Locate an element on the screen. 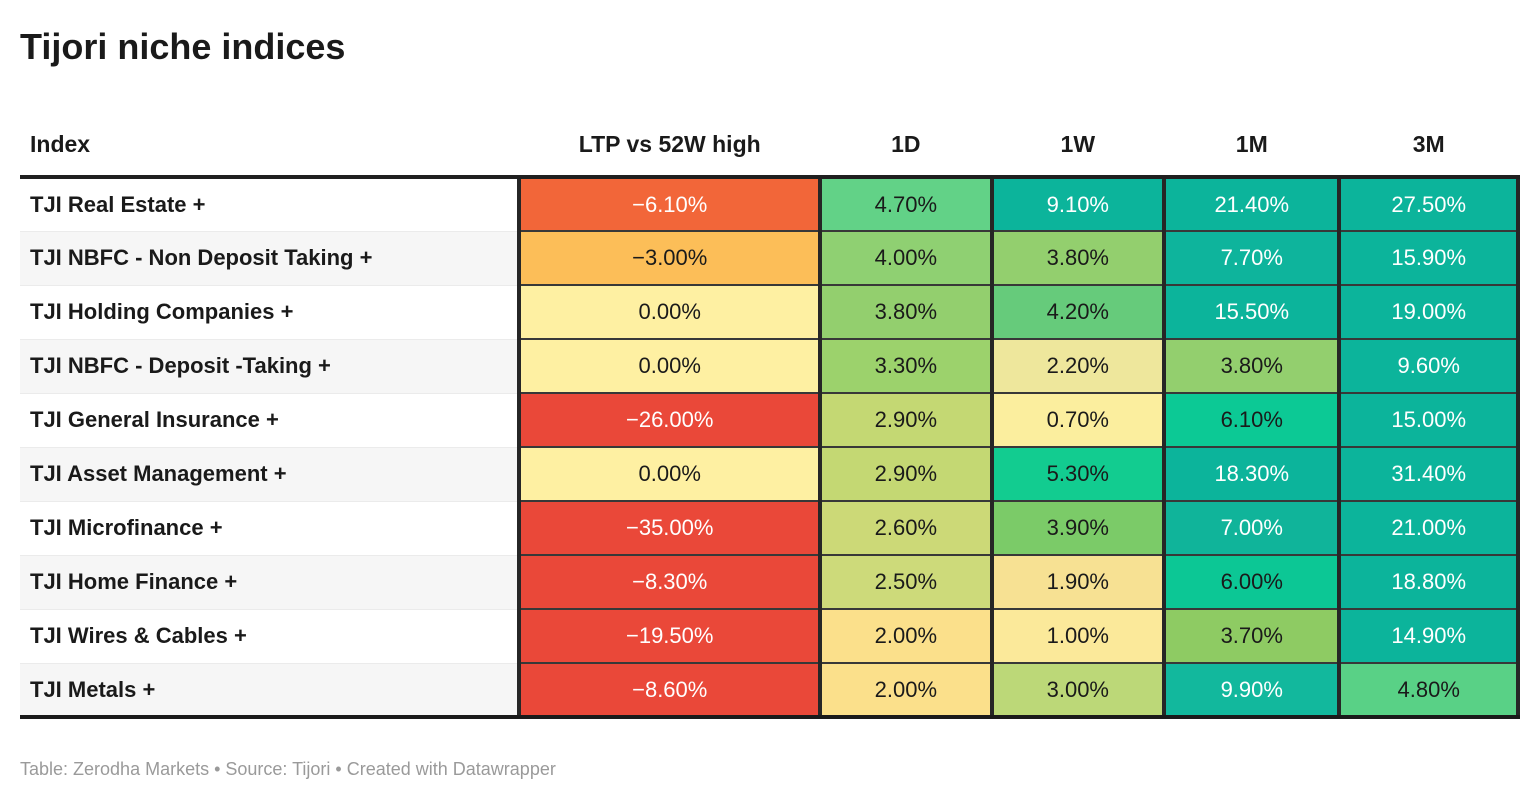  cell-1w: 2.20% is located at coordinates (1077, 366).